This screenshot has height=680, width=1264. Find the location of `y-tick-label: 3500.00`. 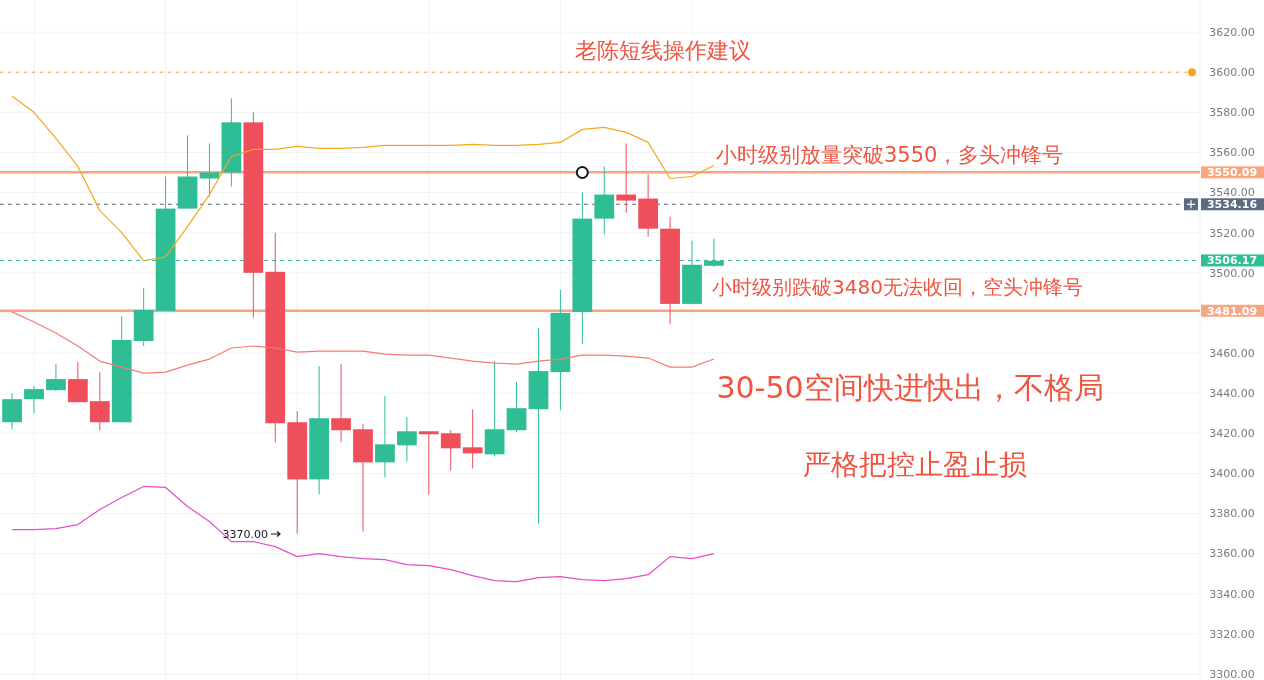

y-tick-label: 3500.00 is located at coordinates (1232, 273).